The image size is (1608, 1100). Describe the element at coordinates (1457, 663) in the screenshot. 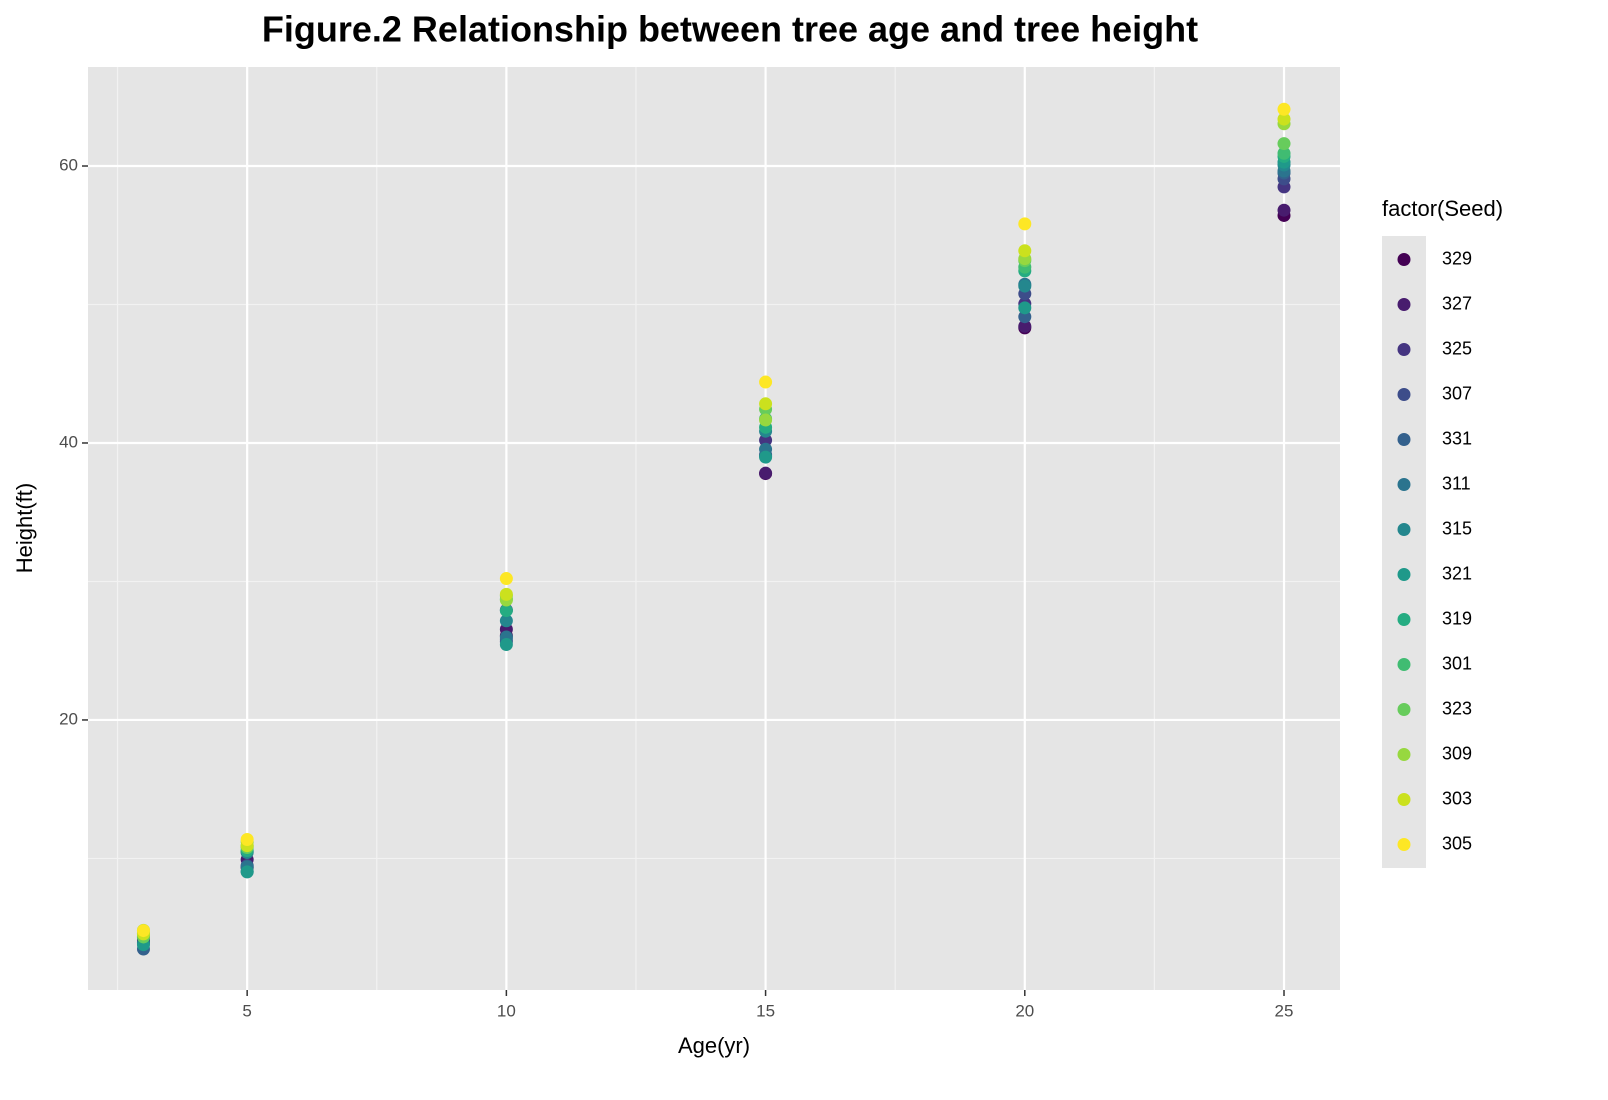

I see `legend-label: 301` at that location.